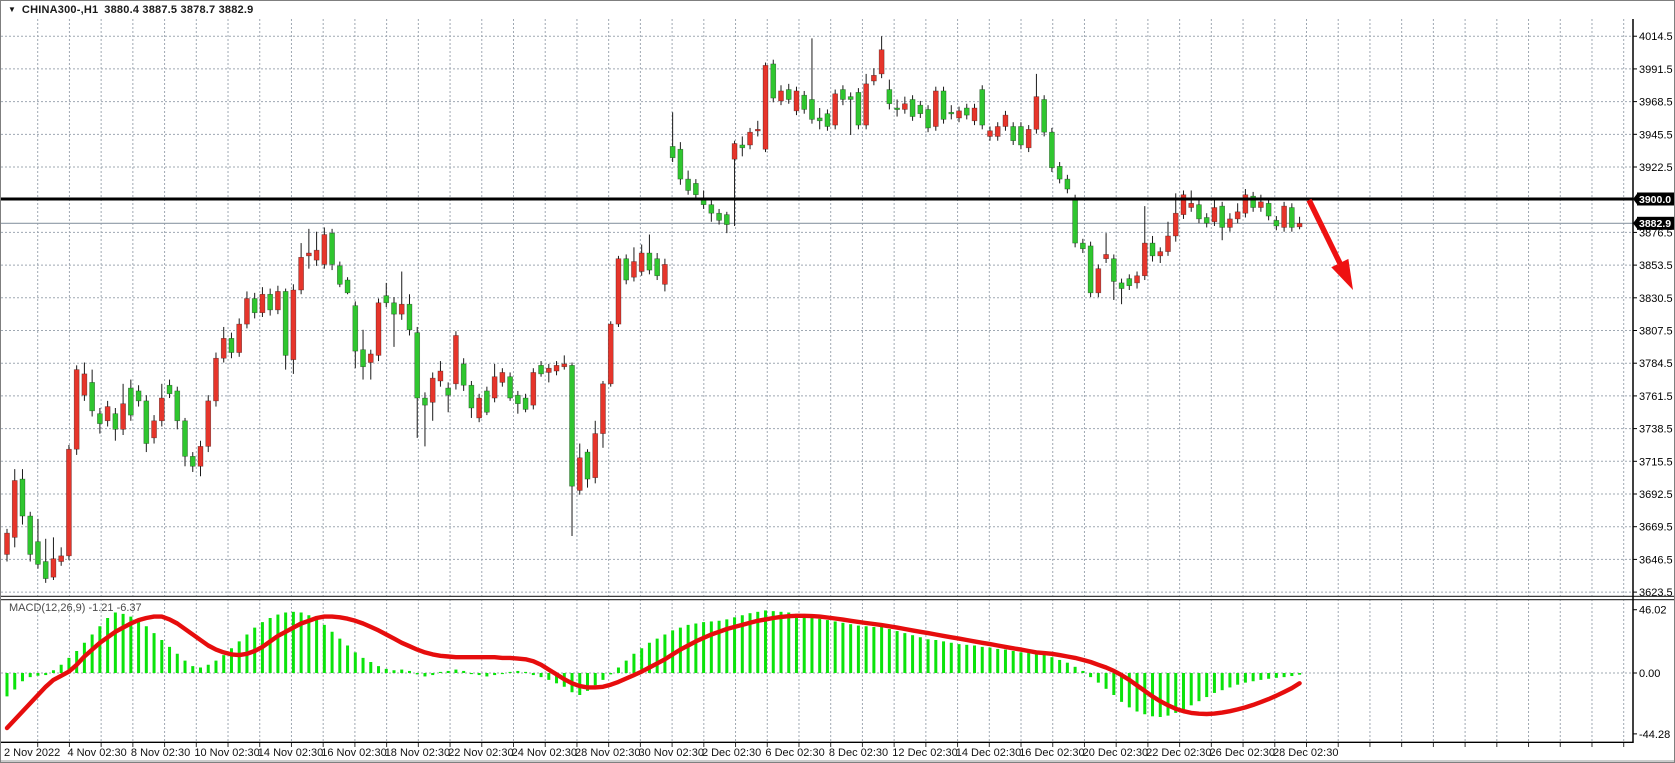 The height and width of the screenshot is (763, 1675). What do you see at coordinates (417, 753) in the screenshot?
I see `svg-text: 18 Nov 02:30` at bounding box center [417, 753].